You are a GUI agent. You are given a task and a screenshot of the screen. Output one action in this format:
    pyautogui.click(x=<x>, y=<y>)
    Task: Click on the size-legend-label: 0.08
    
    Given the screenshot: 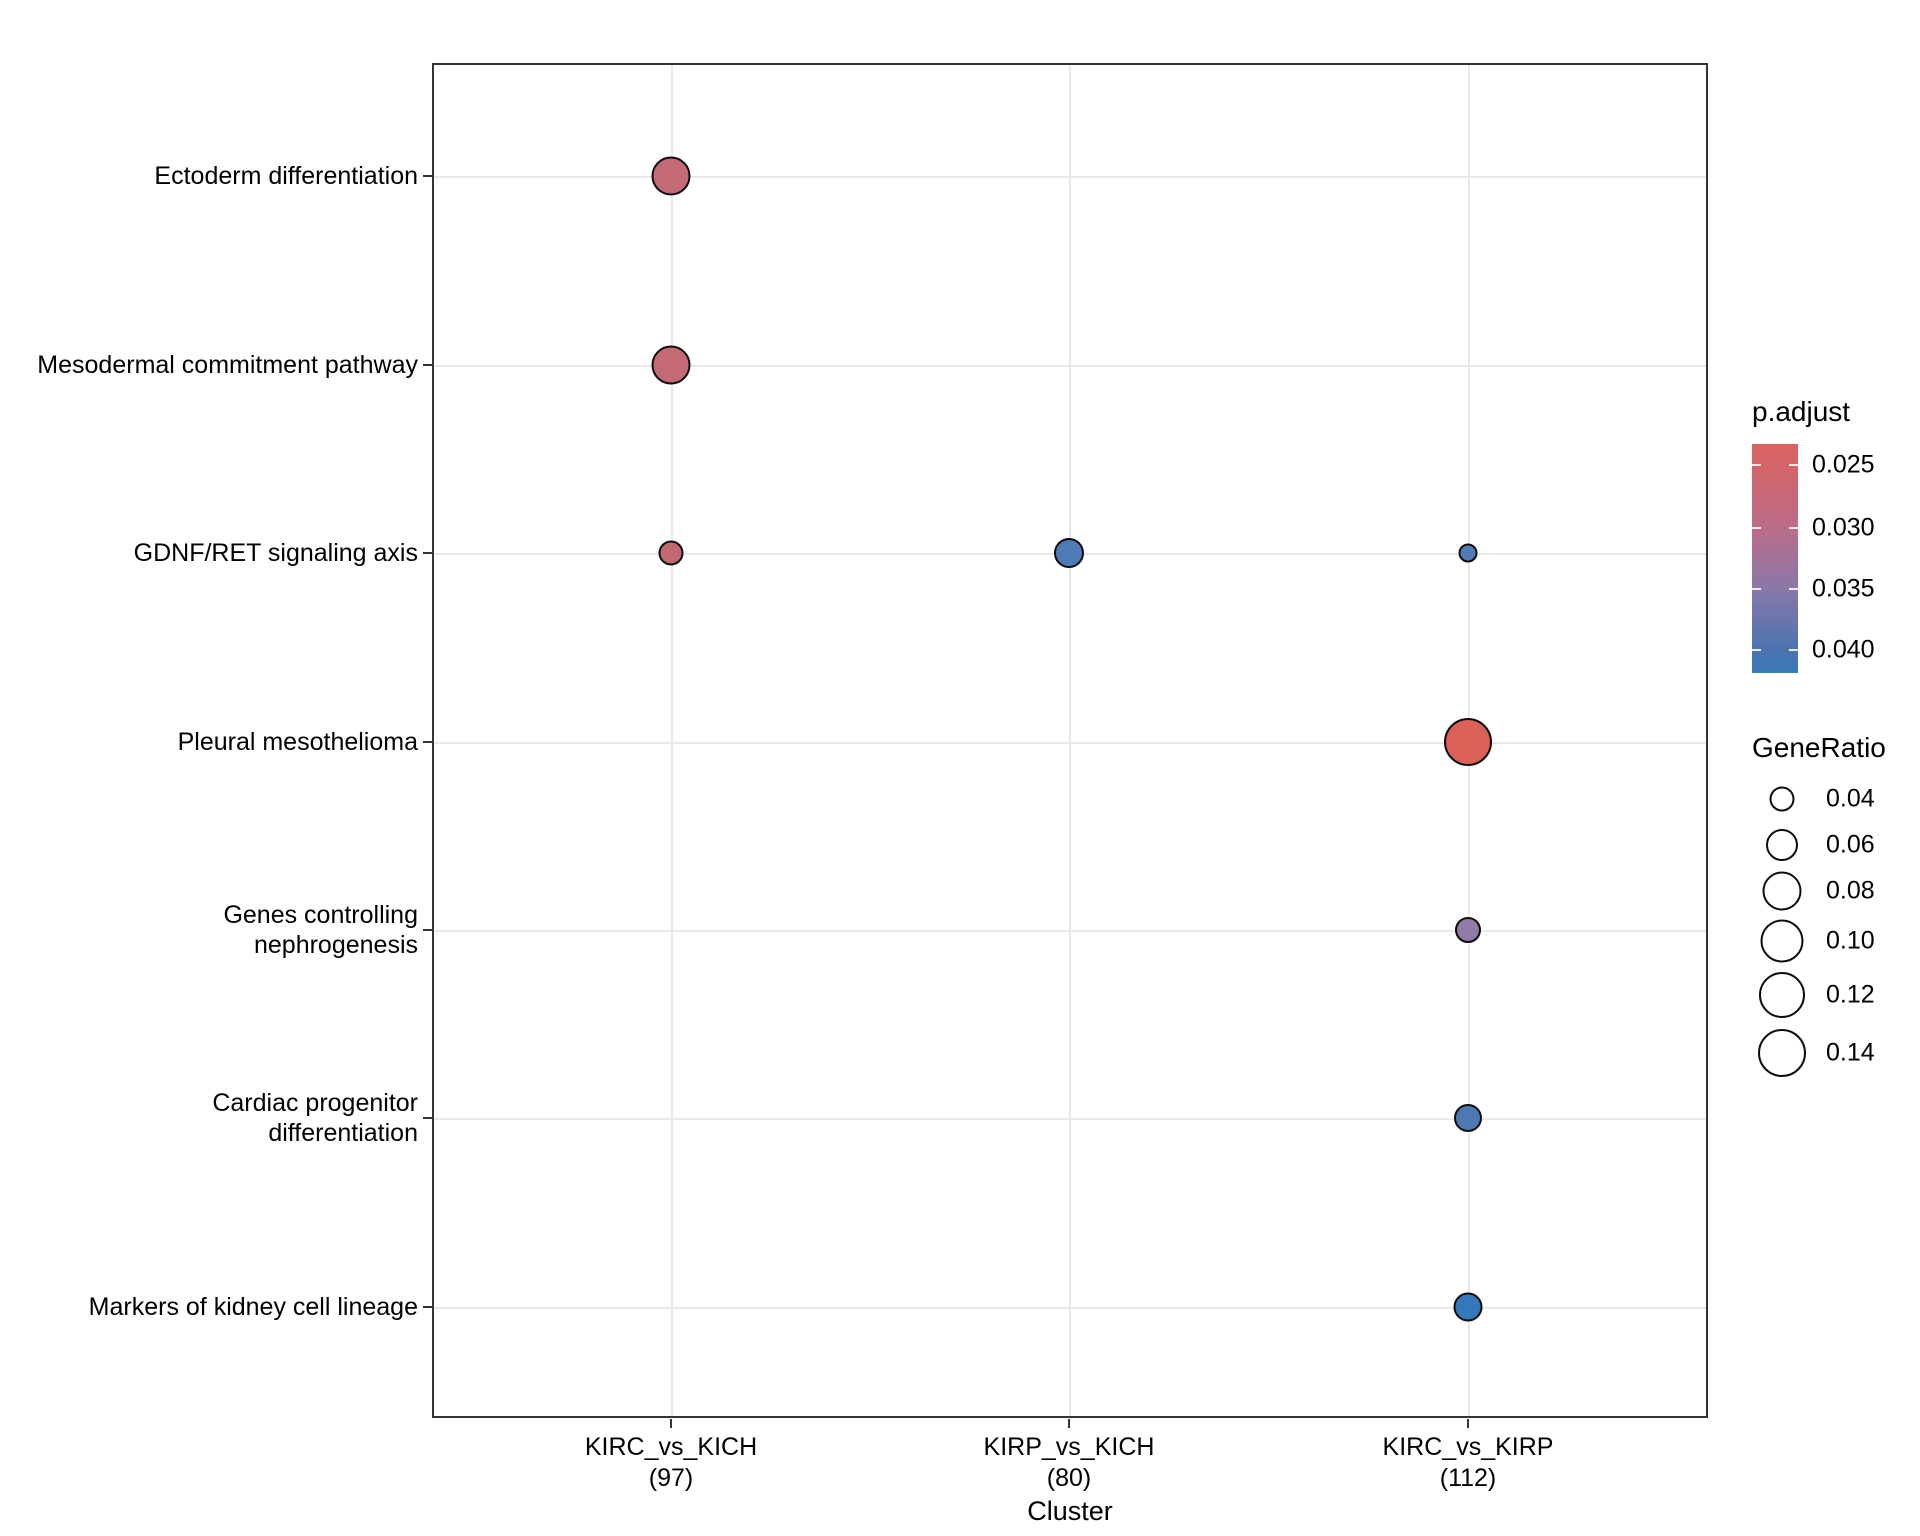 What is the action you would take?
    pyautogui.click(x=1850, y=890)
    